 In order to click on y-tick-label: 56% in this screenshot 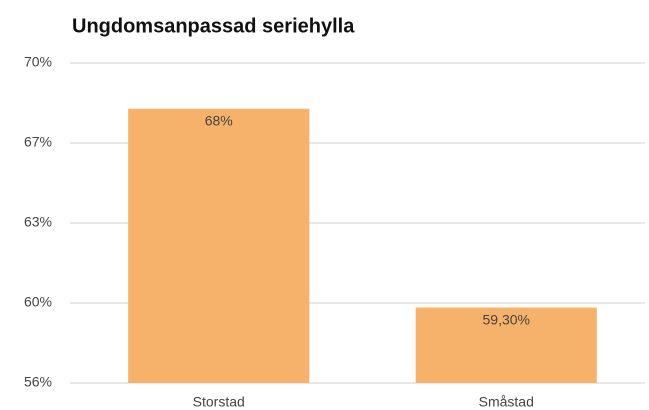, I will do `click(38, 382)`.